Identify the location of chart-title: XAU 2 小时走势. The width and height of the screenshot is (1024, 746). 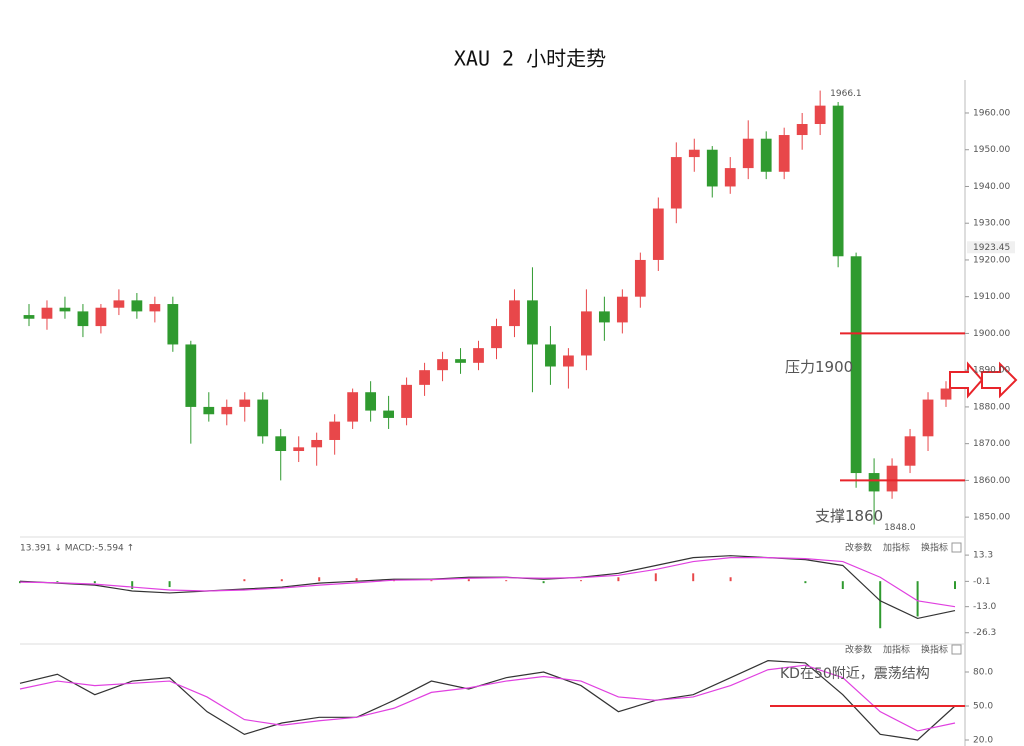
(530, 59).